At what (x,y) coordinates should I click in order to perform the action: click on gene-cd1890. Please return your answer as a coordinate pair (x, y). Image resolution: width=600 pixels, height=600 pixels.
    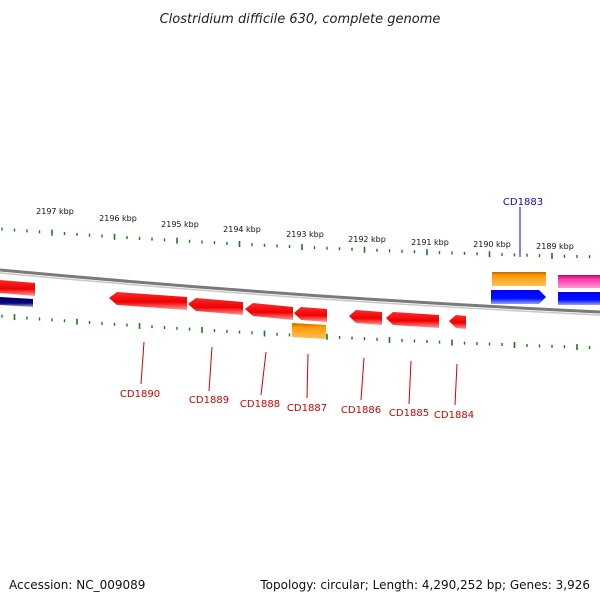
    Looking at the image, I should click on (148, 301).